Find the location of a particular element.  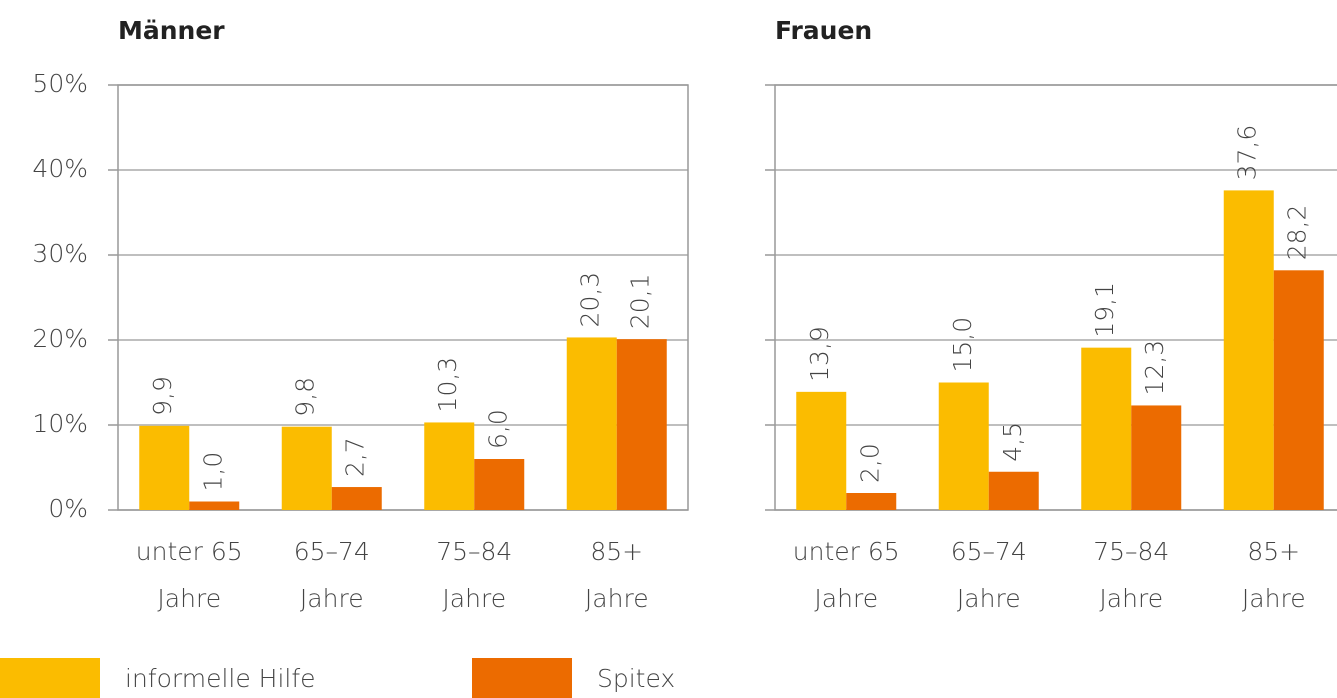

y-tick-label: 30% is located at coordinates (60, 253).